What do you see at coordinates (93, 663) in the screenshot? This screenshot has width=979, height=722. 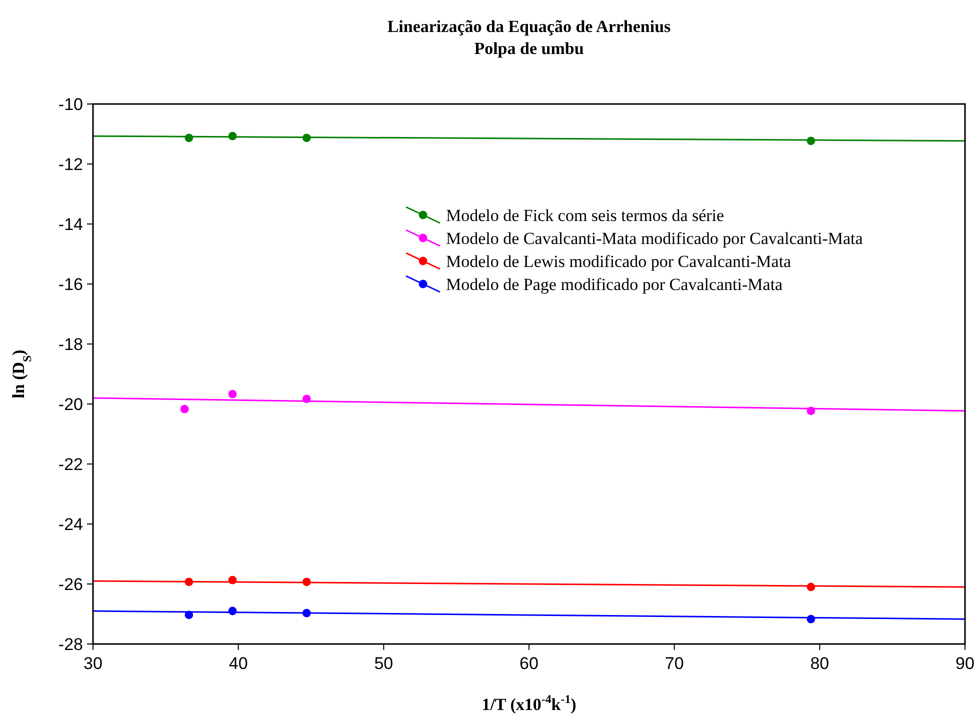 I see `x-tick-label: 30` at bounding box center [93, 663].